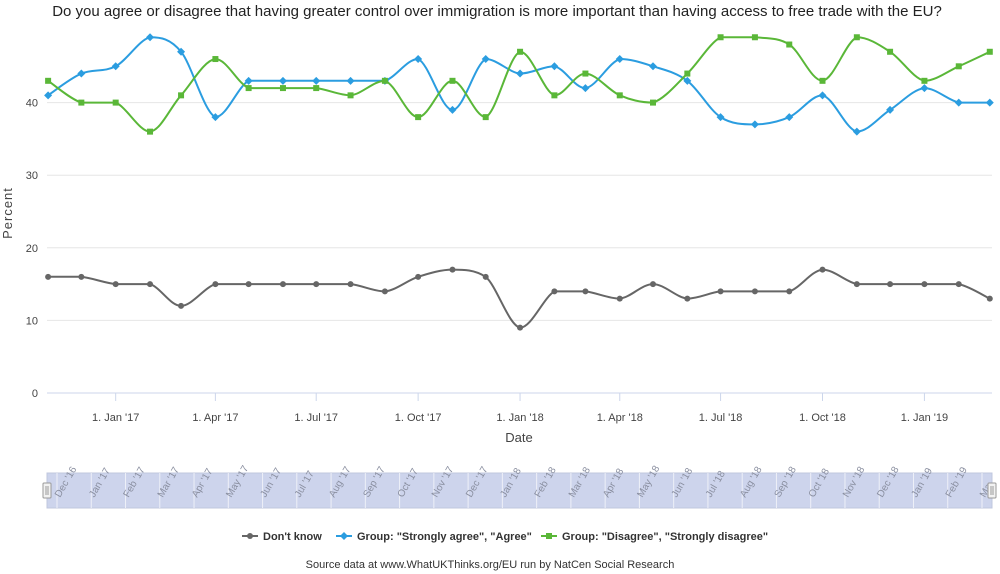 The height and width of the screenshot is (574, 1000). I want to click on x-tick-label: 1. Oct '18, so click(822, 418).